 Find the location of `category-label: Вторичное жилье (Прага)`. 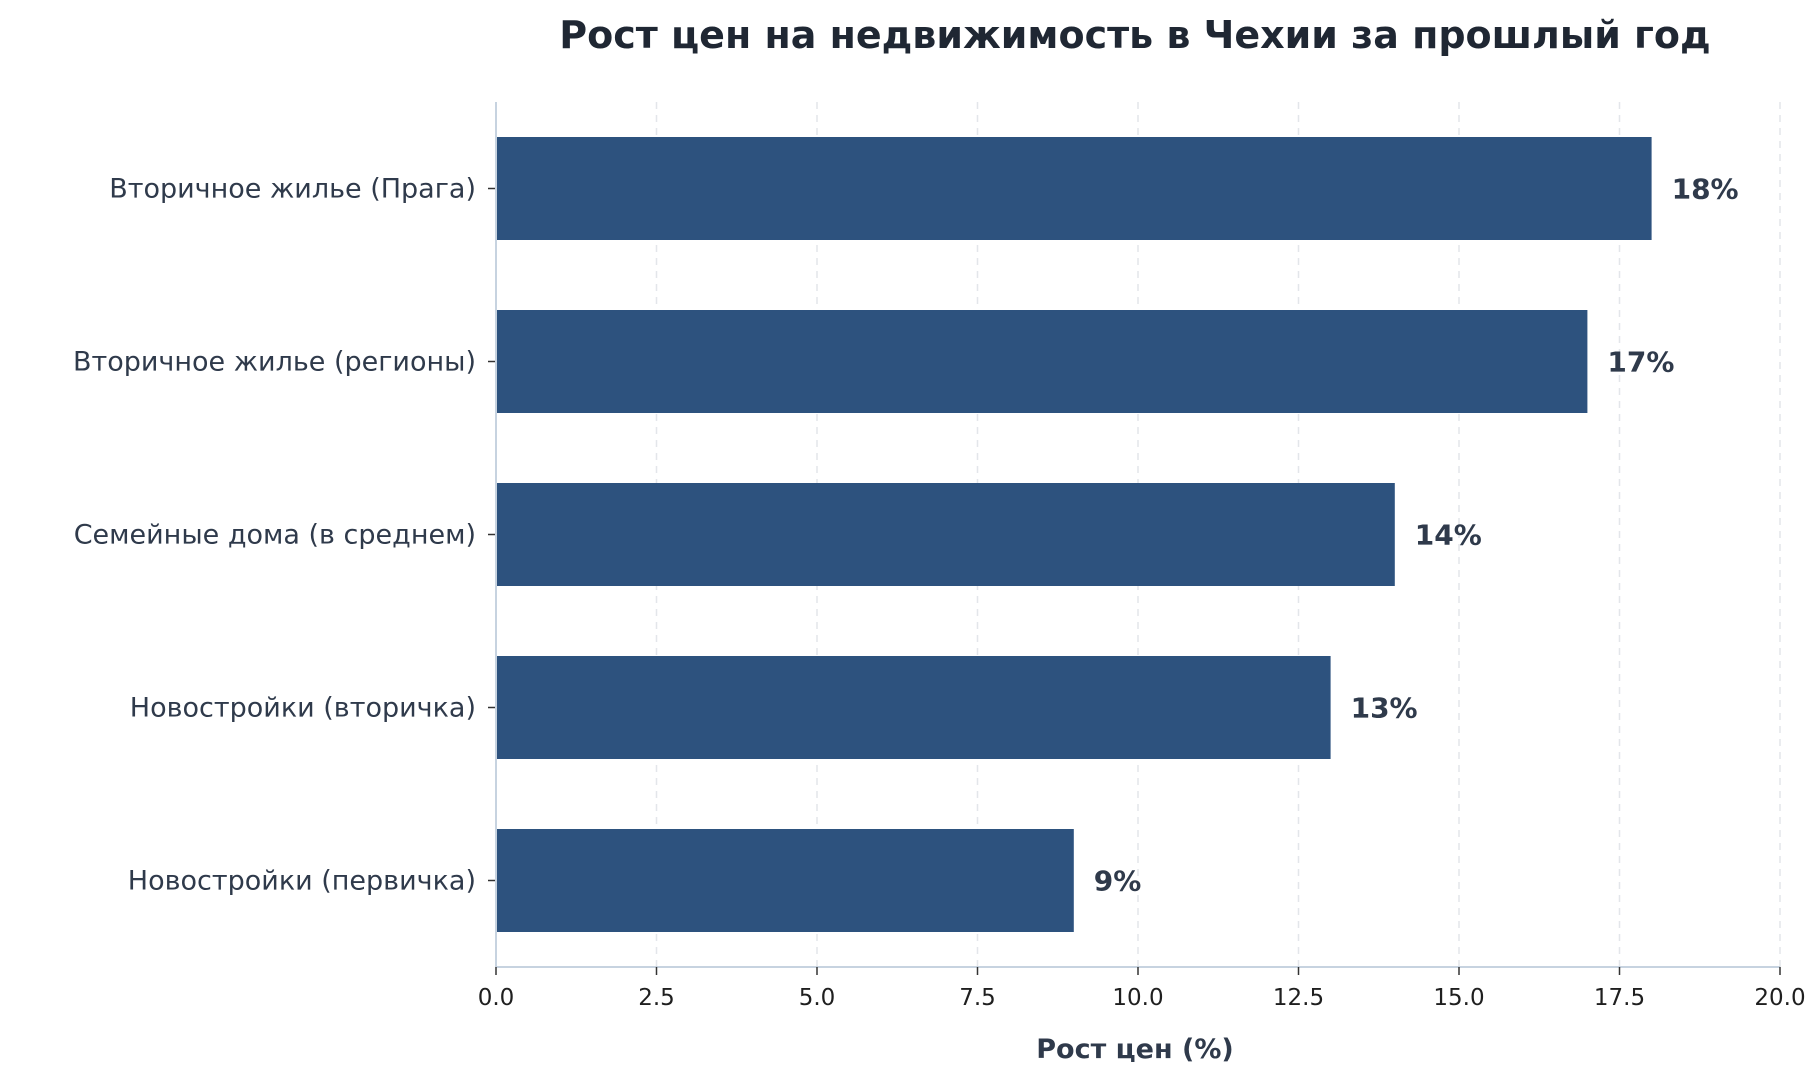

category-label: Вторичное жилье (Прага) is located at coordinates (292, 189).